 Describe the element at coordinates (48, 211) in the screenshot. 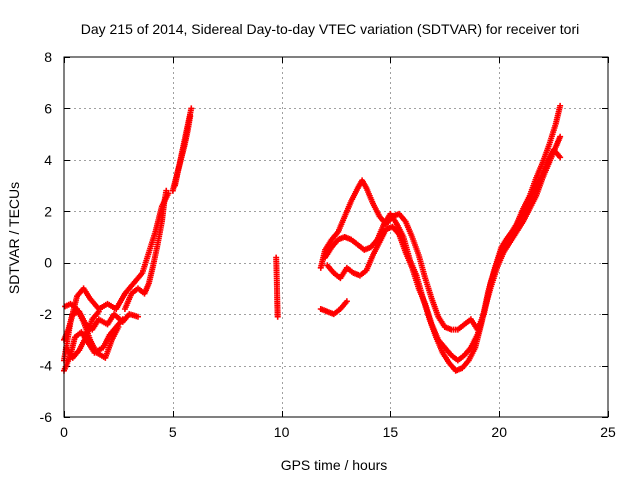

I see `y-tick-label-4: 2` at that location.